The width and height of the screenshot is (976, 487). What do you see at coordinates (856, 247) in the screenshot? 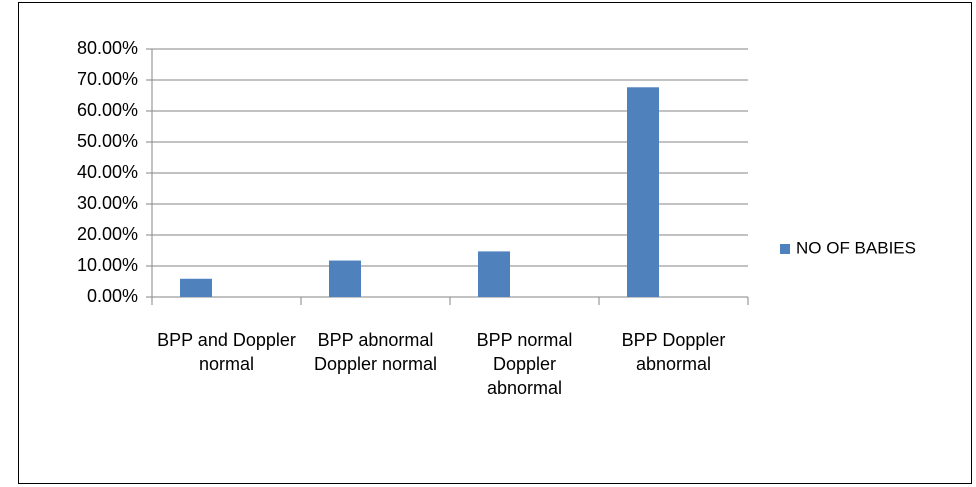
I see `legend-label: NO OF BABIES` at bounding box center [856, 247].